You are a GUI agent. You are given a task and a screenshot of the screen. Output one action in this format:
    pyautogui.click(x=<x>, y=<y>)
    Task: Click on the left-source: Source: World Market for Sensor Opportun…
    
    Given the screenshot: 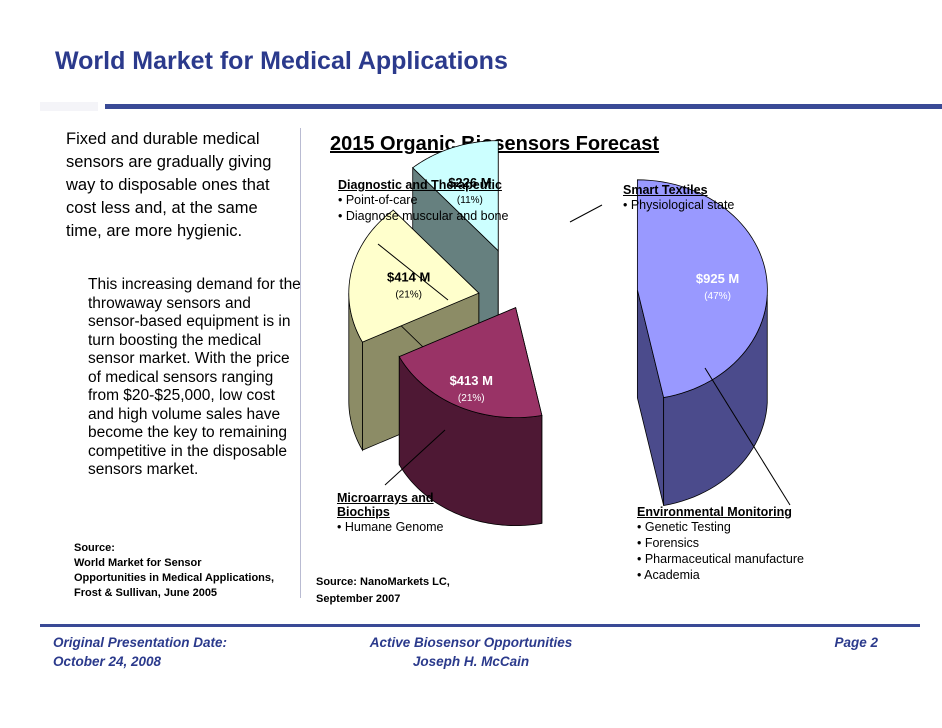 What is the action you would take?
    pyautogui.click(x=189, y=571)
    